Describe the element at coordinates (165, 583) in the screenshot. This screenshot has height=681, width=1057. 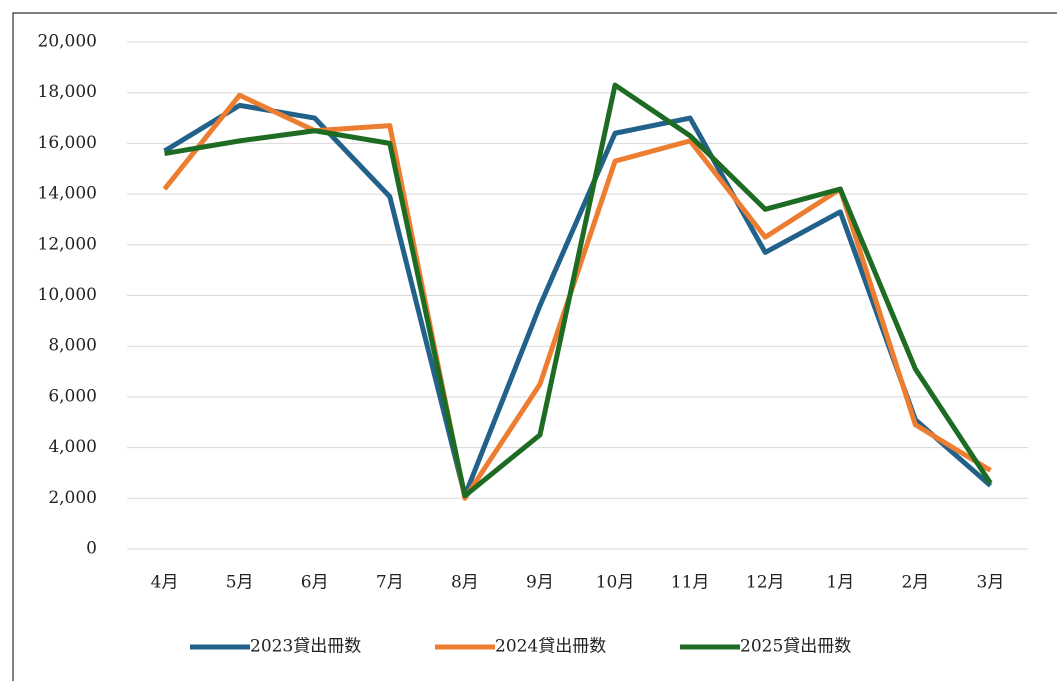
I see `x-tick-label: 4月` at that location.